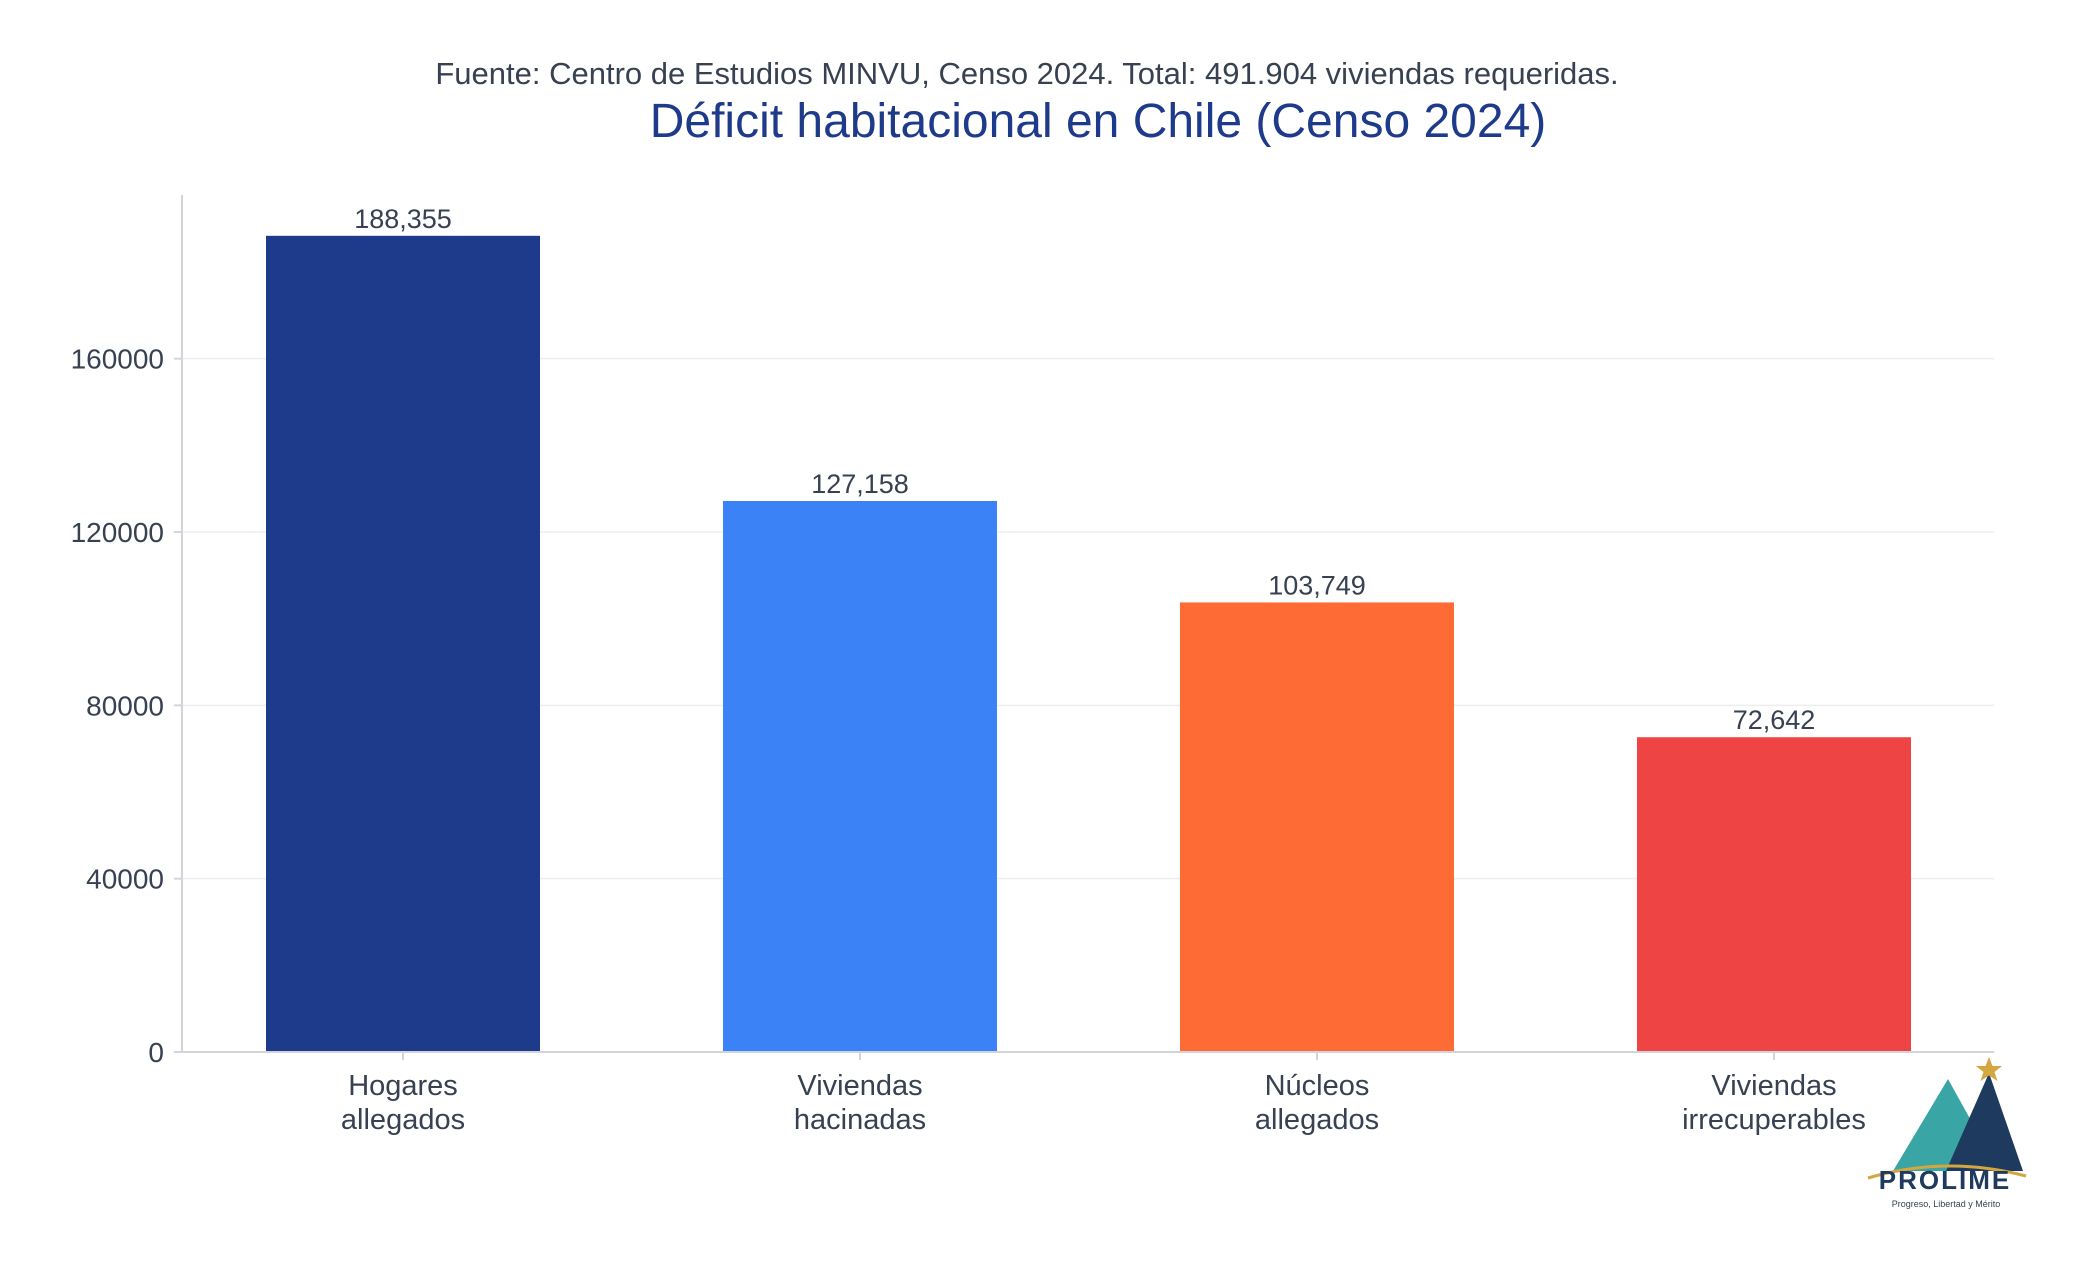  Describe the element at coordinates (1946, 1204) in the screenshot. I see `logo-tagline: Progreso, Libertad y Mérito` at that location.